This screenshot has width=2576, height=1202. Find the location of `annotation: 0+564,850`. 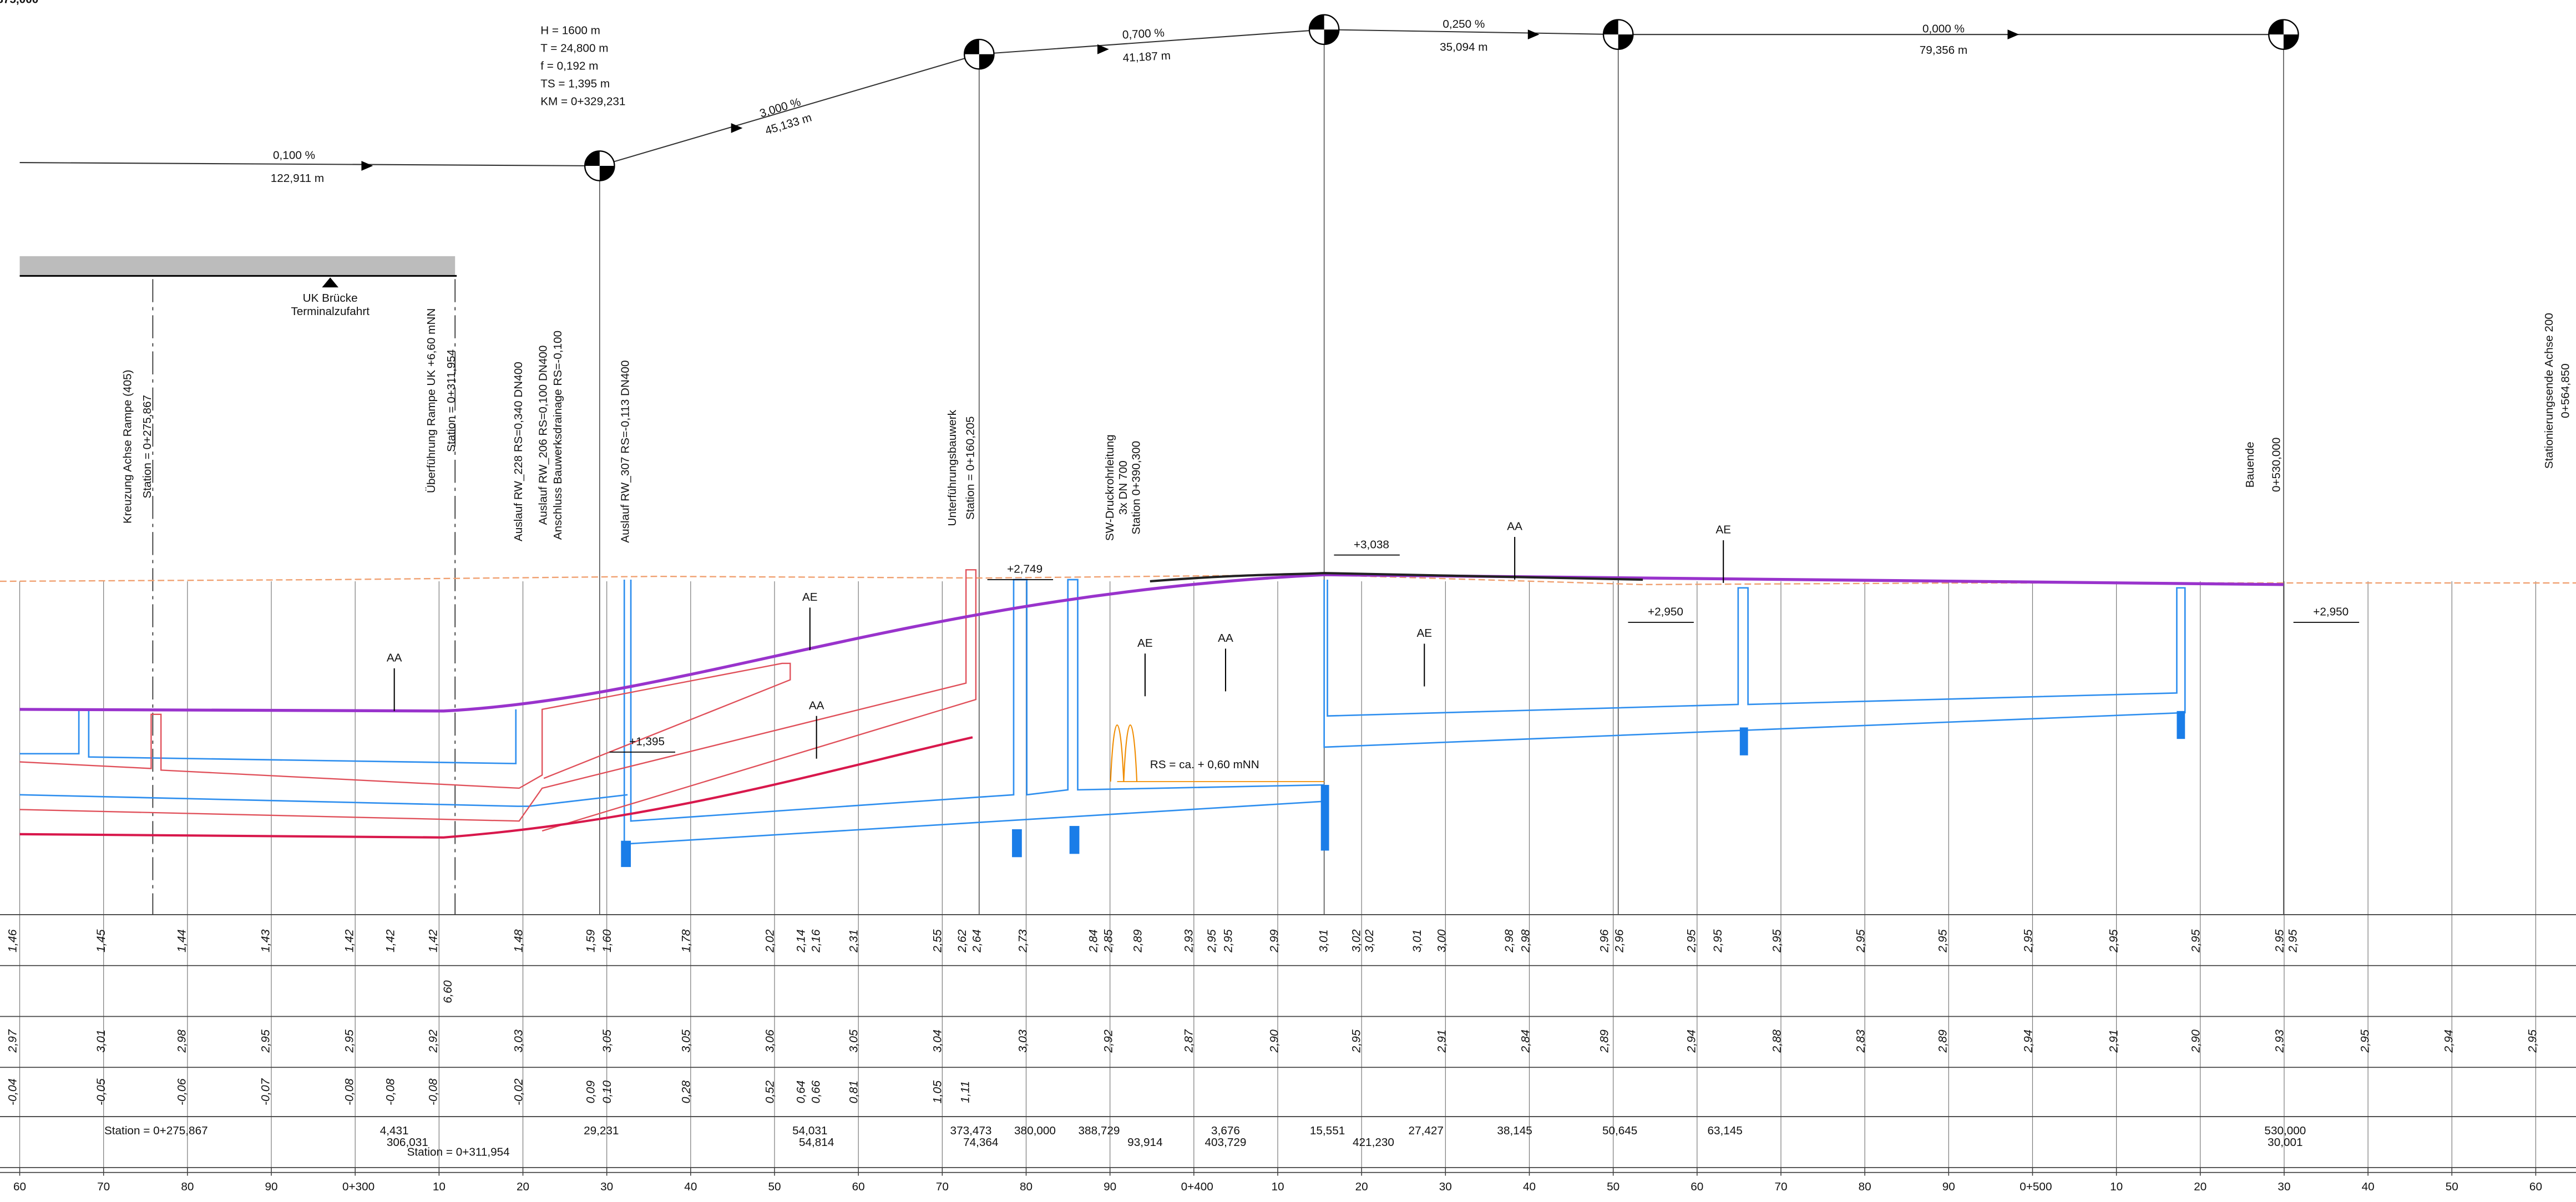

annotation: 0+564,850 is located at coordinates (2565, 390).